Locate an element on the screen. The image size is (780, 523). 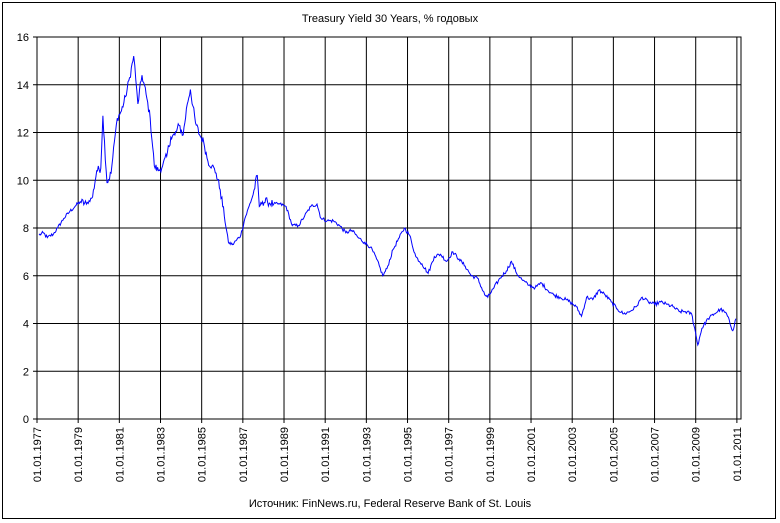
x-tick-label: 01.01.2001 is located at coordinates (532, 454).